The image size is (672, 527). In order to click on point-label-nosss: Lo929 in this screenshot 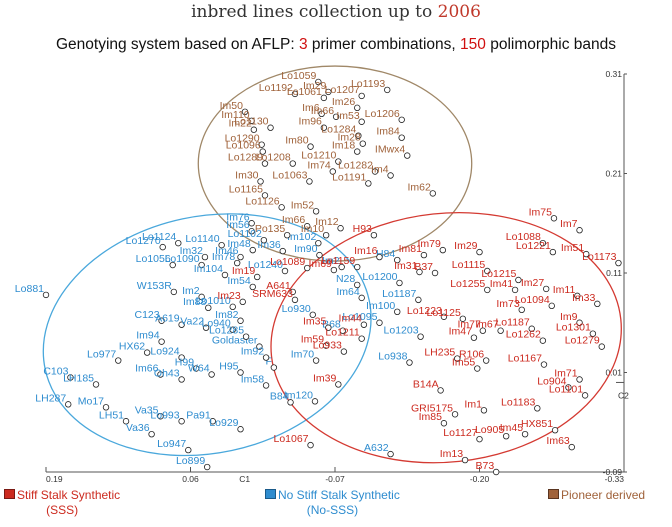, I will do `click(223, 423)`.